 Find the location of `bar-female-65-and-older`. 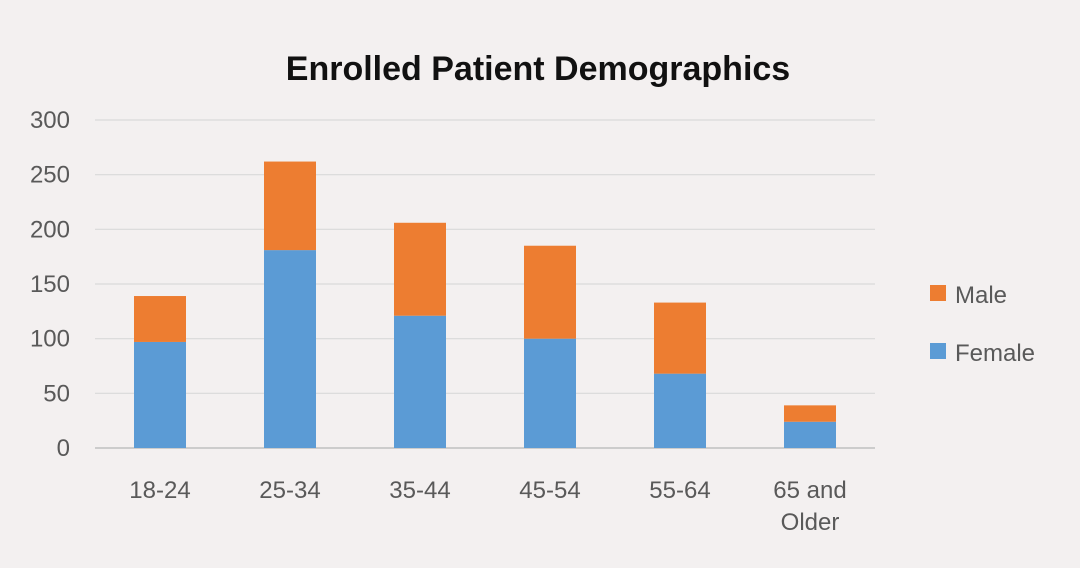

bar-female-65-and-older is located at coordinates (810, 434).